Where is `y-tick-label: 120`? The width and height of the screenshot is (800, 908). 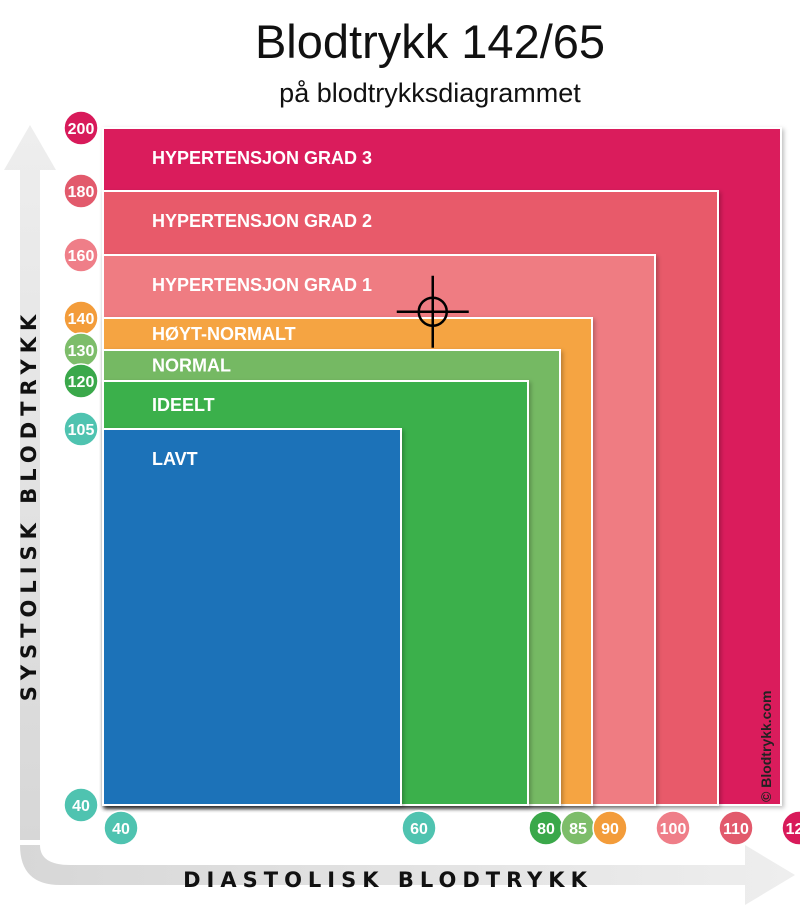 y-tick-label: 120 is located at coordinates (81, 382).